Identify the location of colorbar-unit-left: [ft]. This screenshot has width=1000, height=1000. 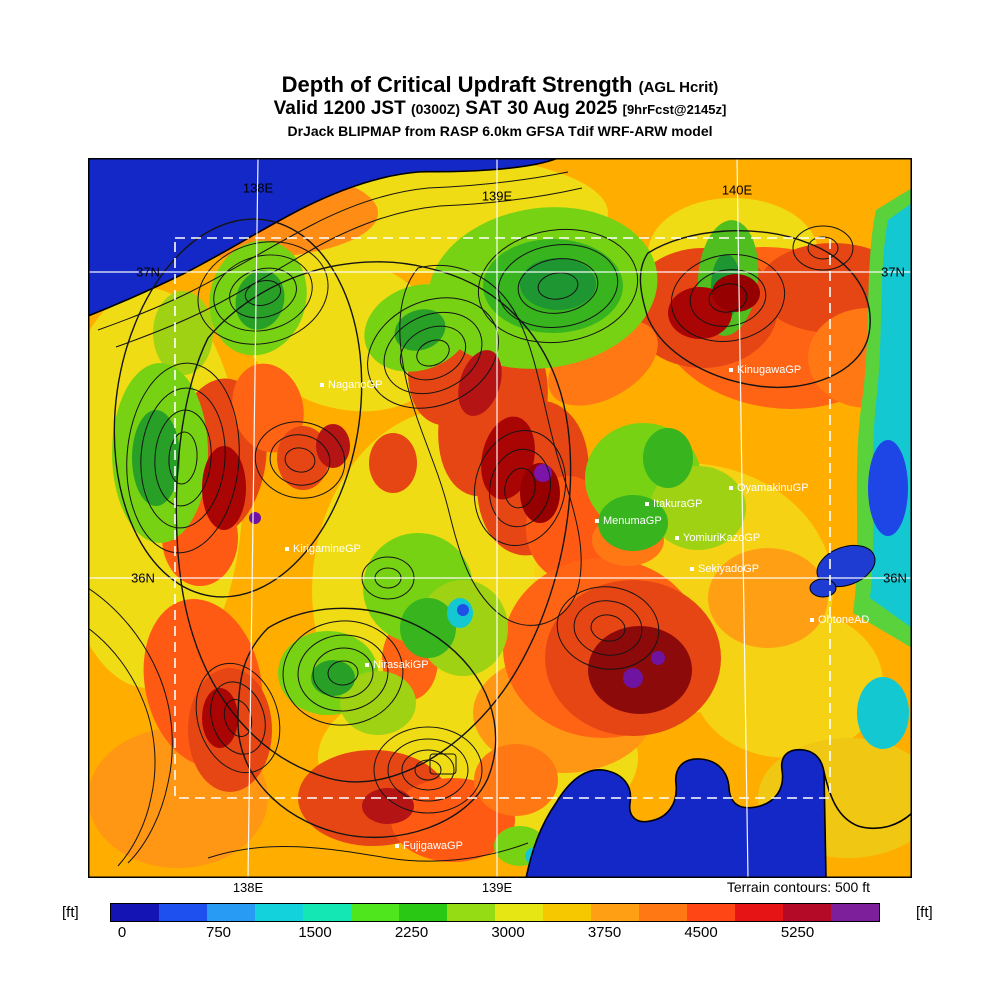
(70, 912).